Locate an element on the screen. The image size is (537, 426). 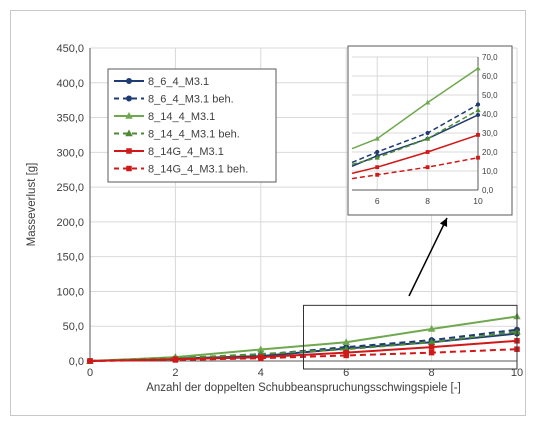
legend-label: 8_6_4_M3.1 beh. is located at coordinates (191, 100).